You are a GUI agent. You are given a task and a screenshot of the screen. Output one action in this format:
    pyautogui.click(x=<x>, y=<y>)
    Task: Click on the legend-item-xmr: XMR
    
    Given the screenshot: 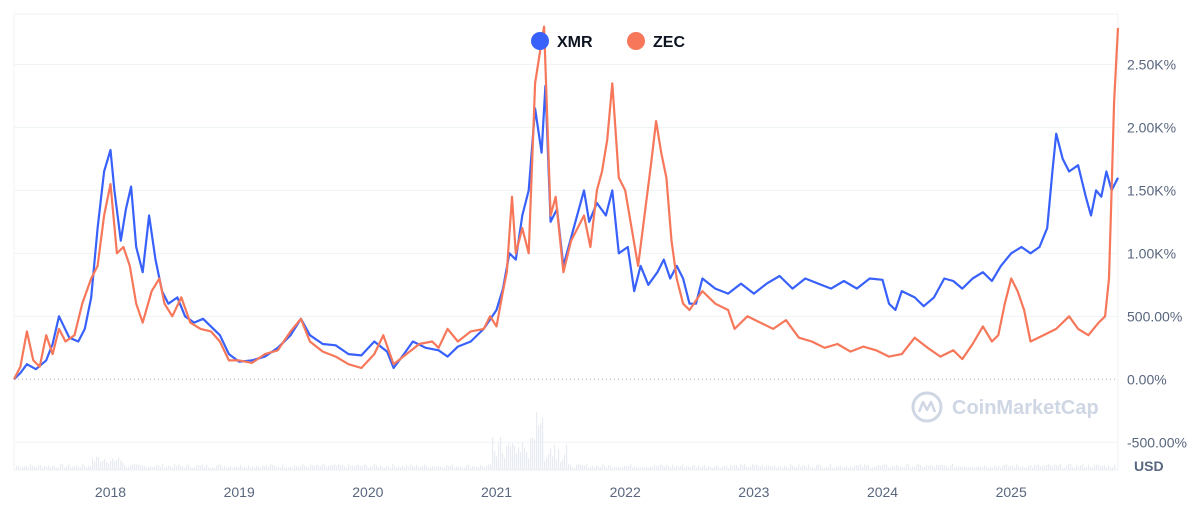 What is the action you would take?
    pyautogui.click(x=562, y=41)
    